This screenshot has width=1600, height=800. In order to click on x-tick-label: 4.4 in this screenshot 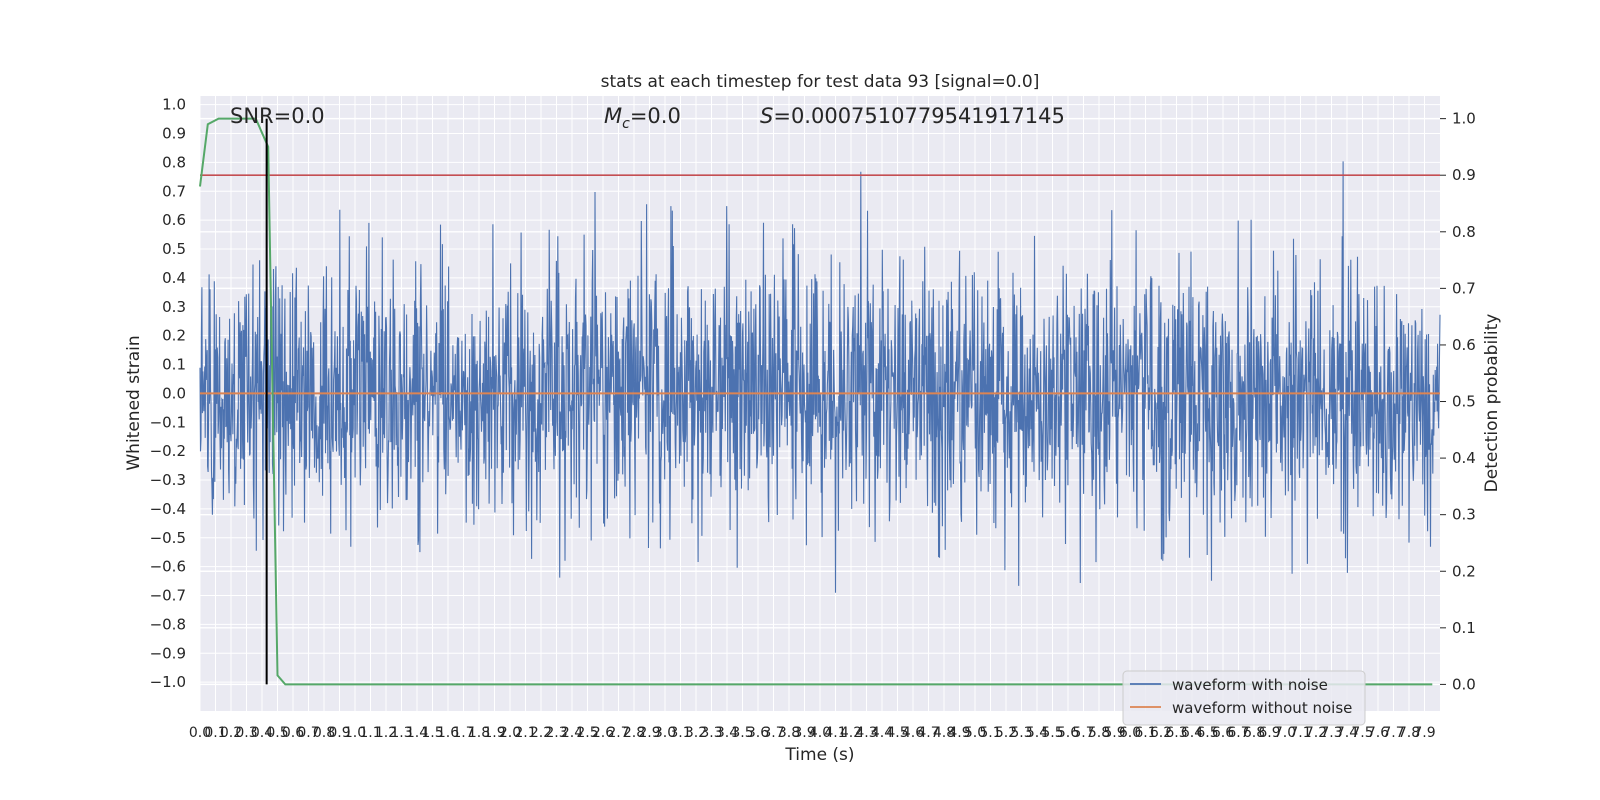, I will do `click(882, 733)`.